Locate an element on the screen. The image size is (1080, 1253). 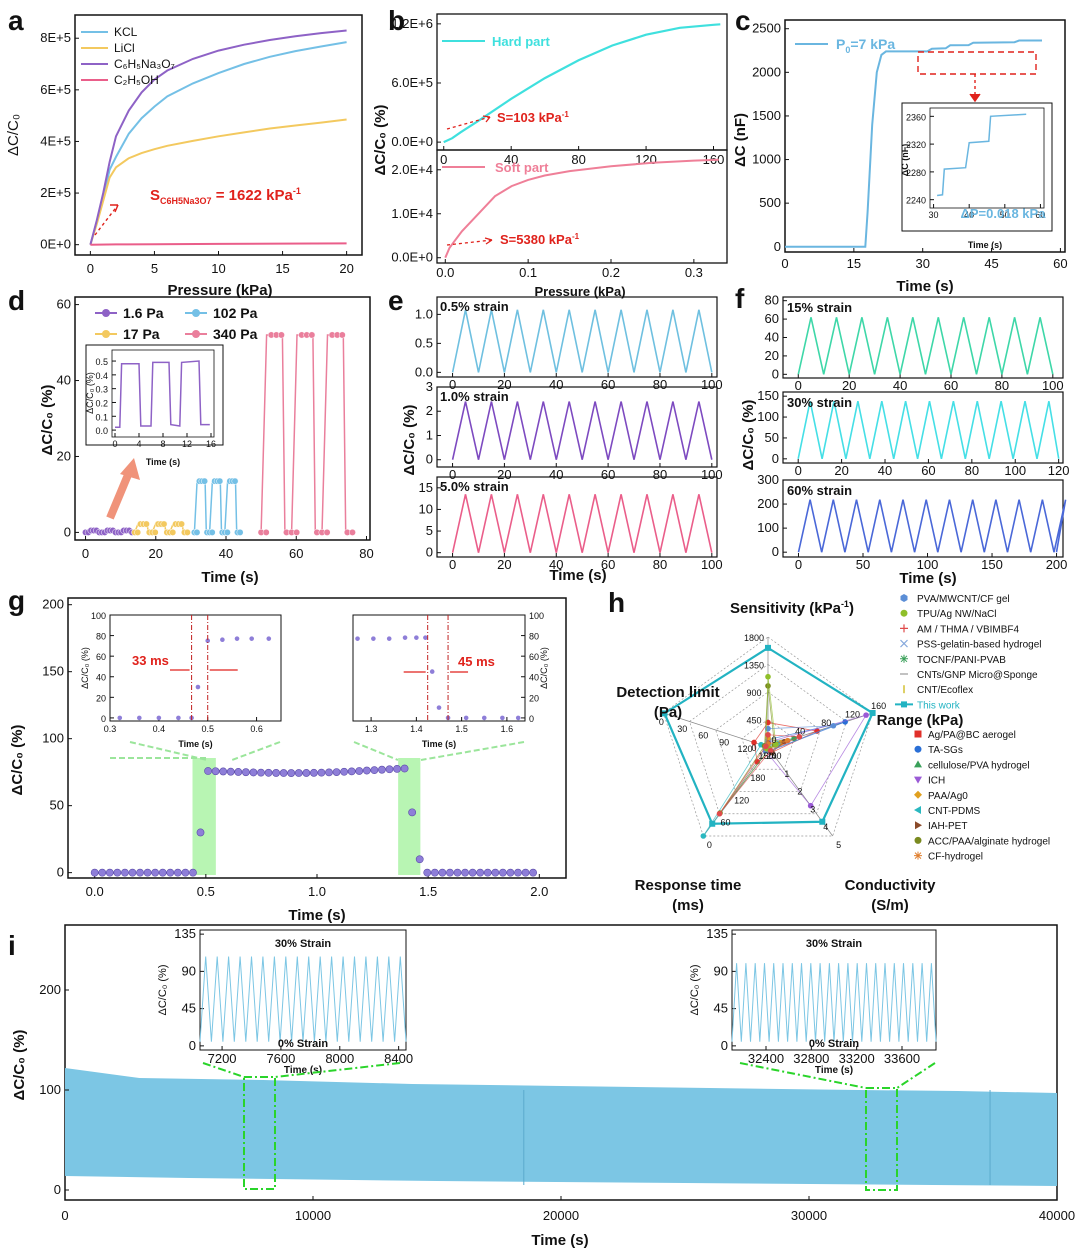
c-ylabel: ΔC (nF) is located at coordinates (740, 140).